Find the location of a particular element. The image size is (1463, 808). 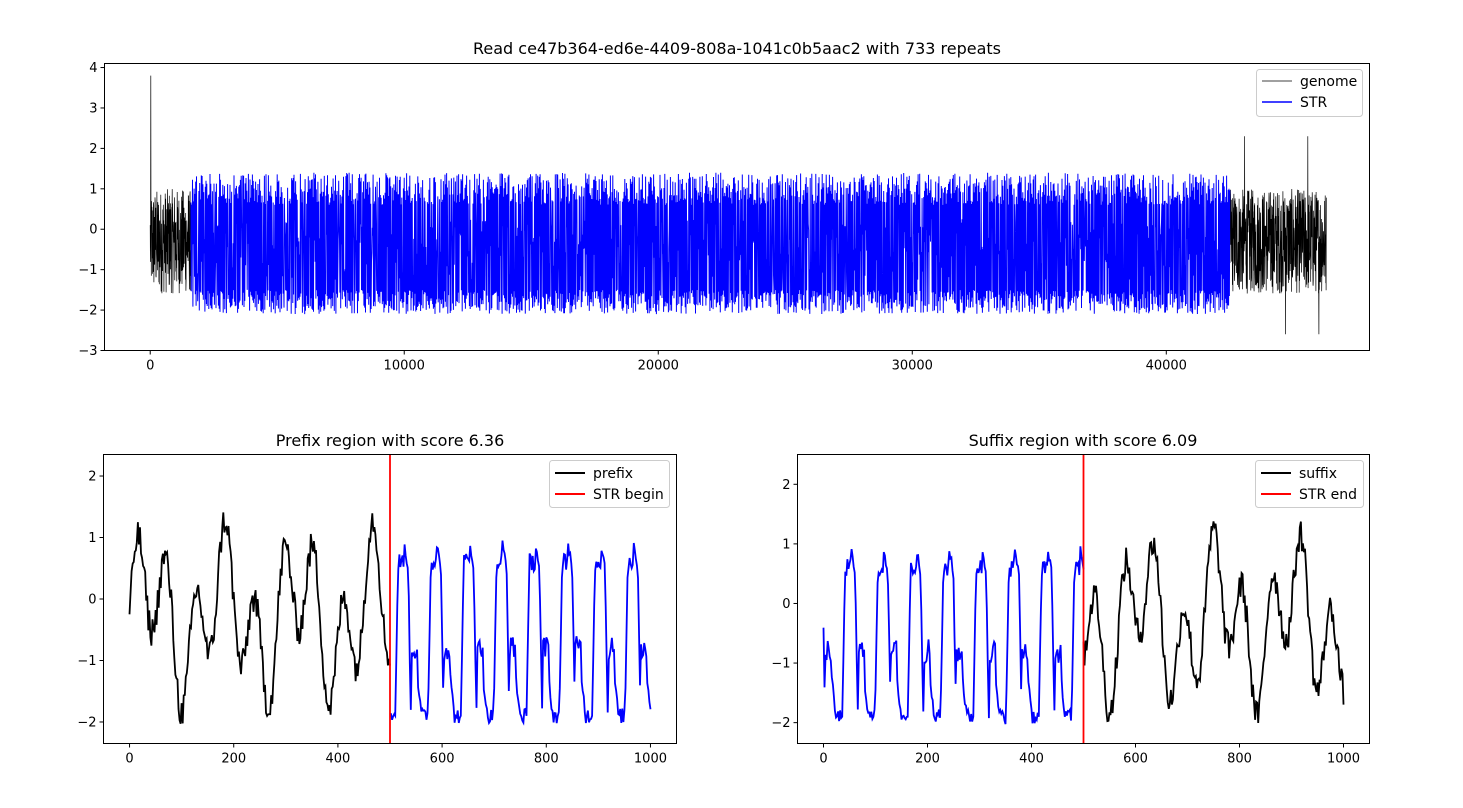

x-tick-label: 40000 is located at coordinates (1166, 366).